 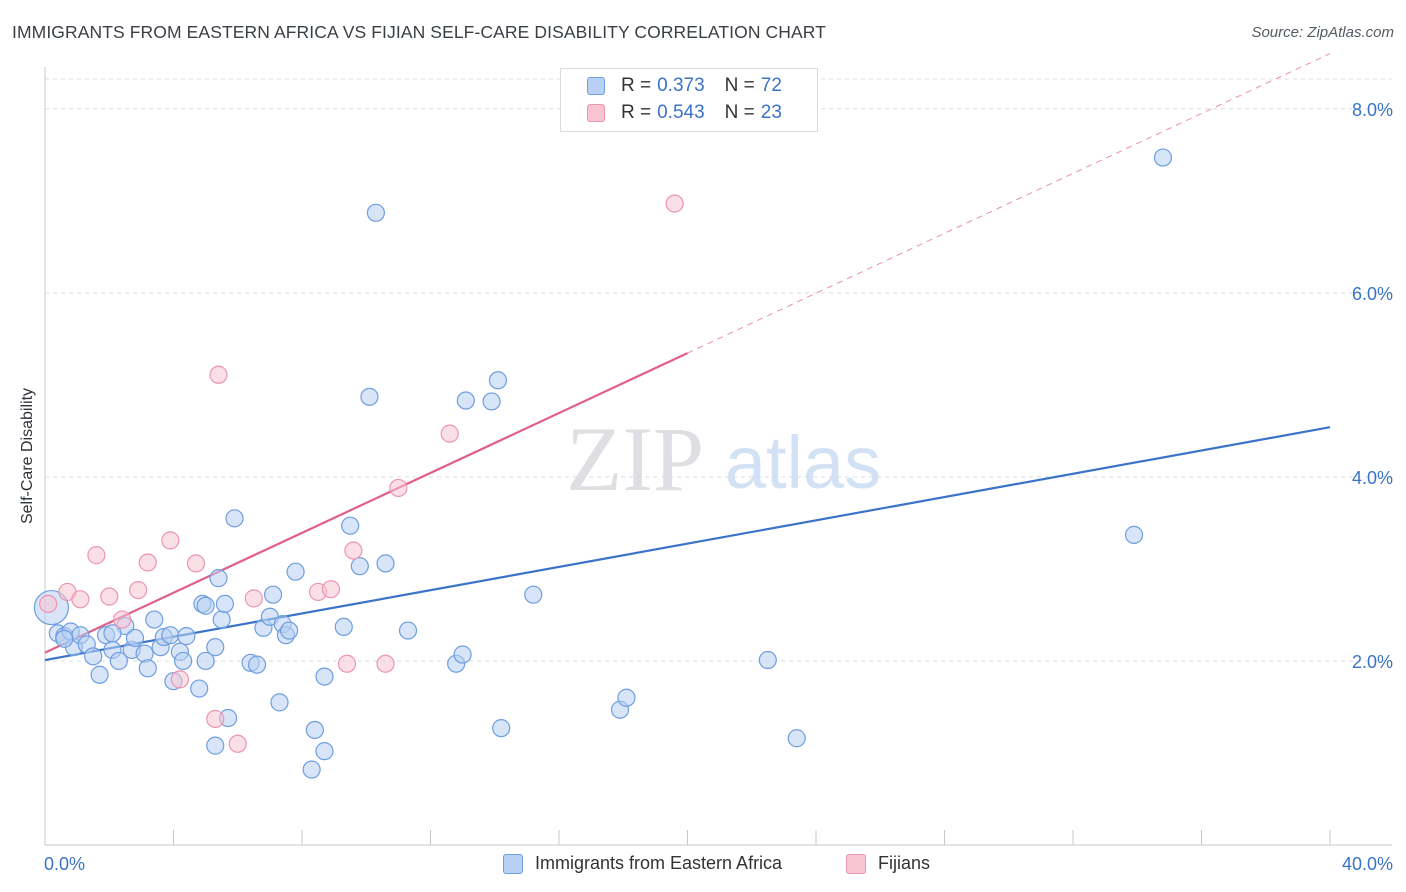 What do you see at coordinates (1372, 294) in the screenshot?
I see `y-tick-label: 6.0%` at bounding box center [1372, 294].